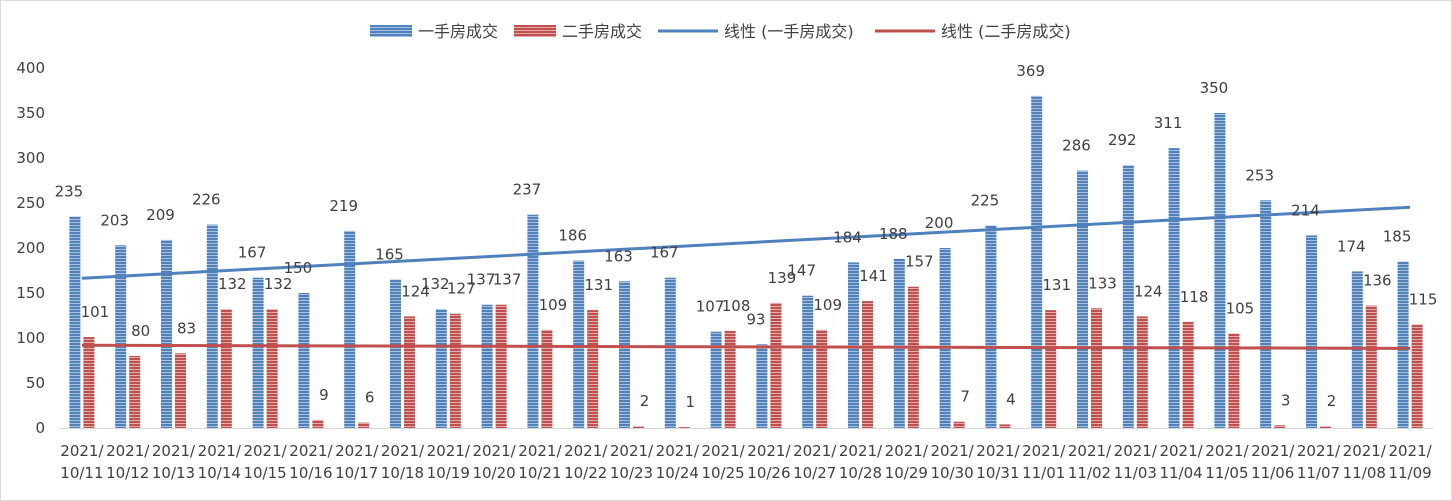  Describe the element at coordinates (736, 306) in the screenshot. I see `data-label: 108` at that location.